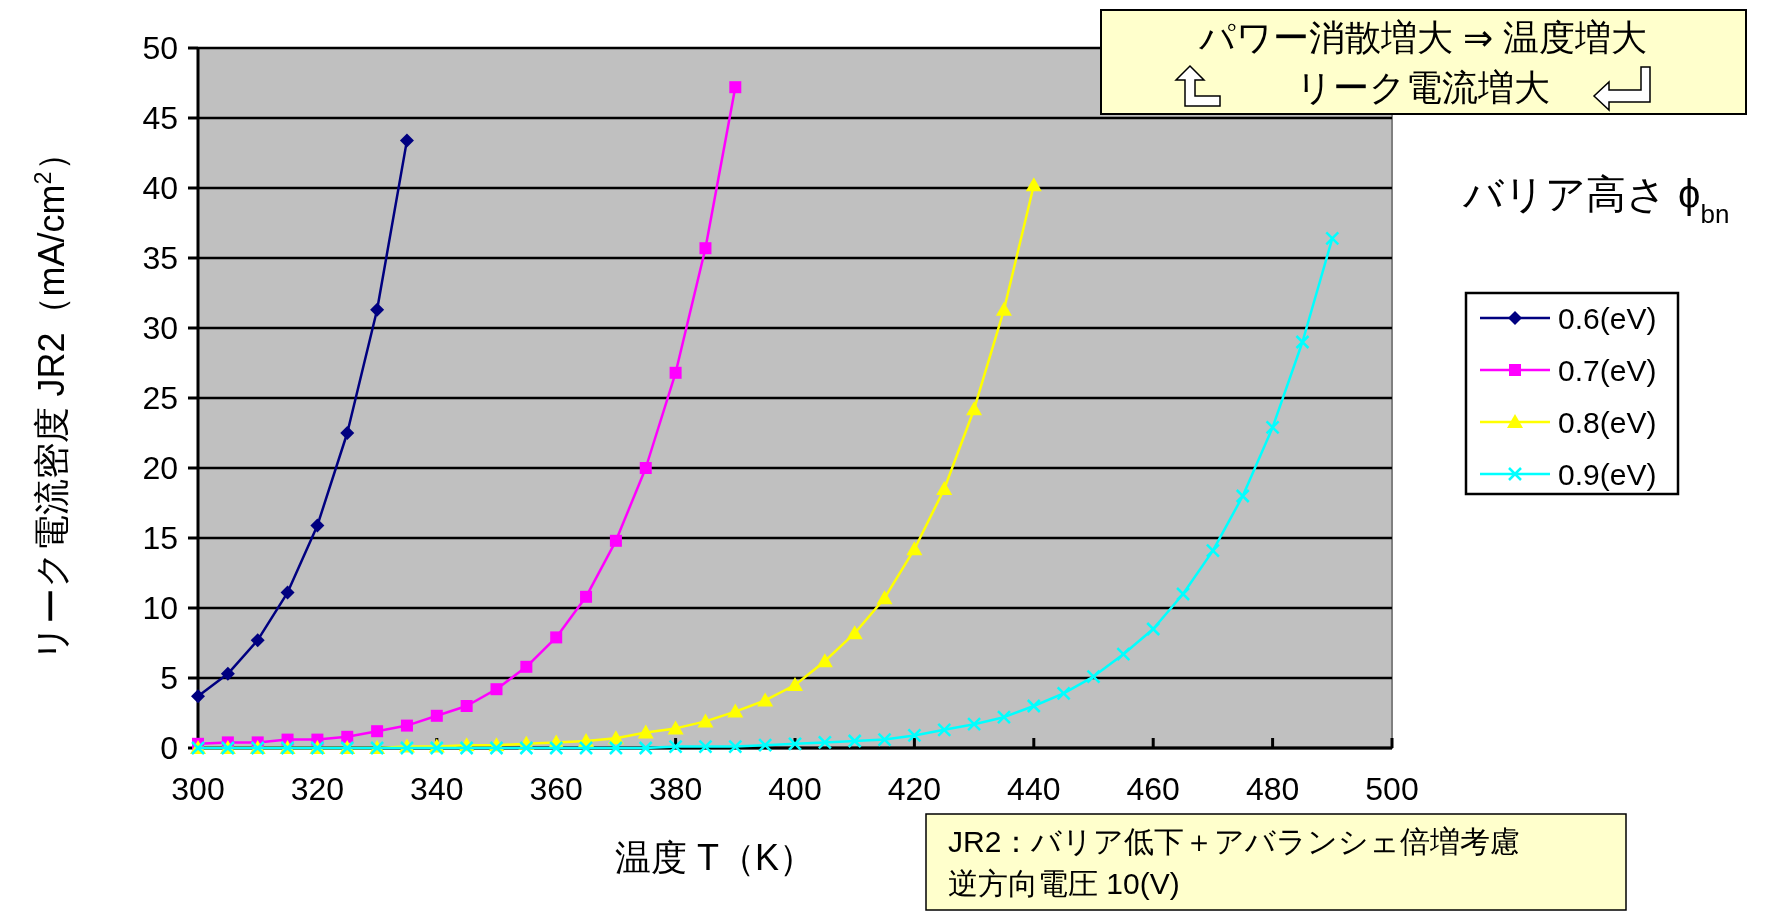  Describe the element at coordinates (169, 678) in the screenshot. I see `y-tick-label: 5` at that location.